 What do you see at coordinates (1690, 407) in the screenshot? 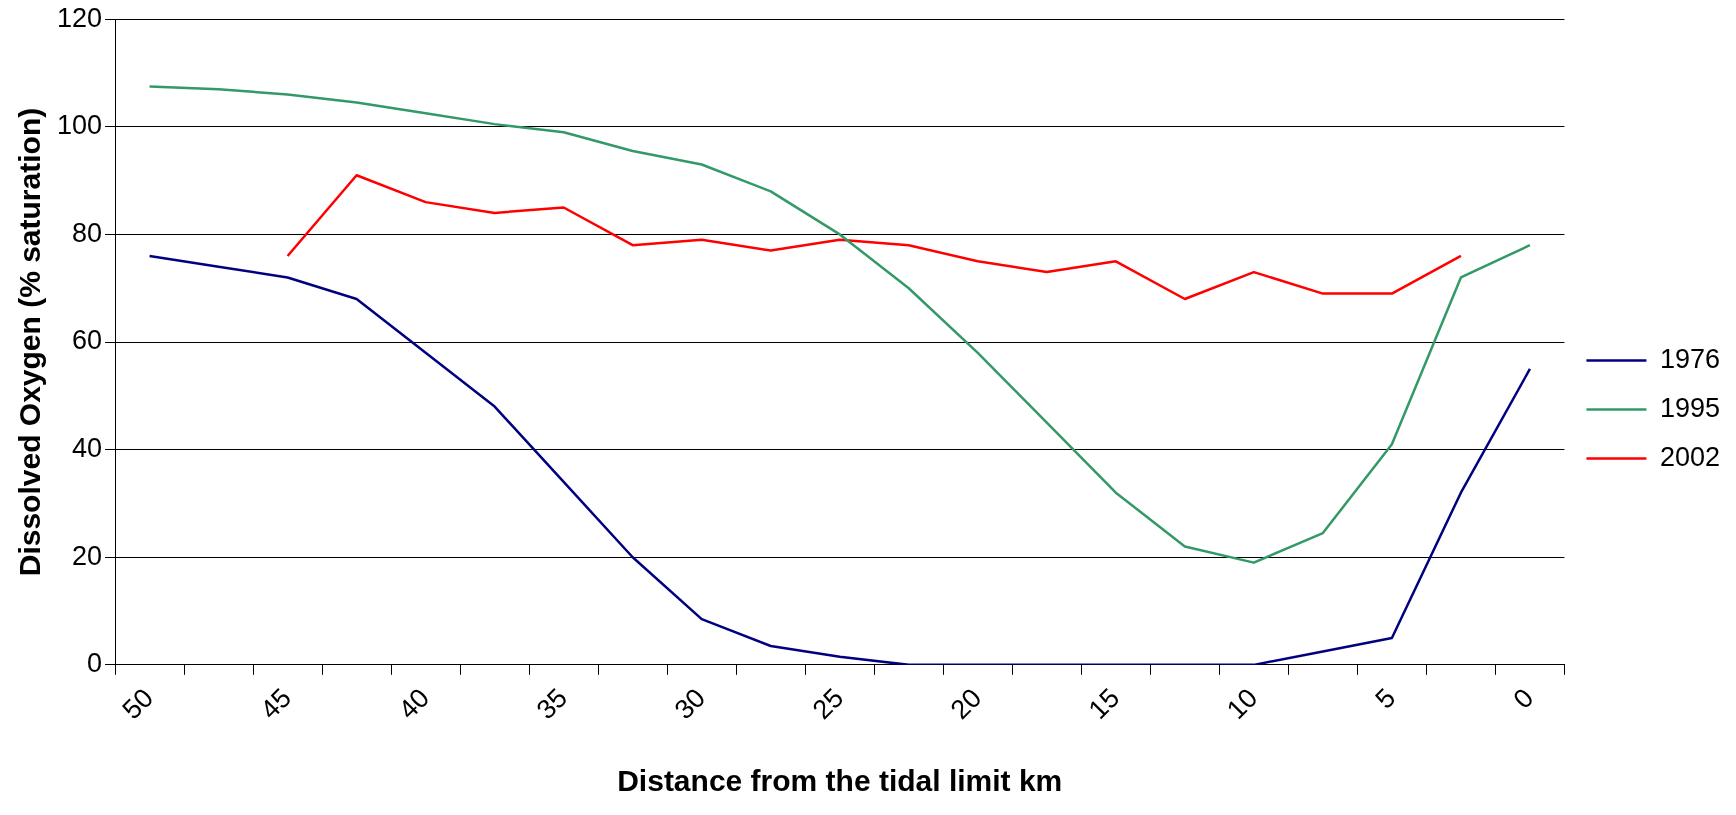
I see `legend-label: 1995` at bounding box center [1690, 407].